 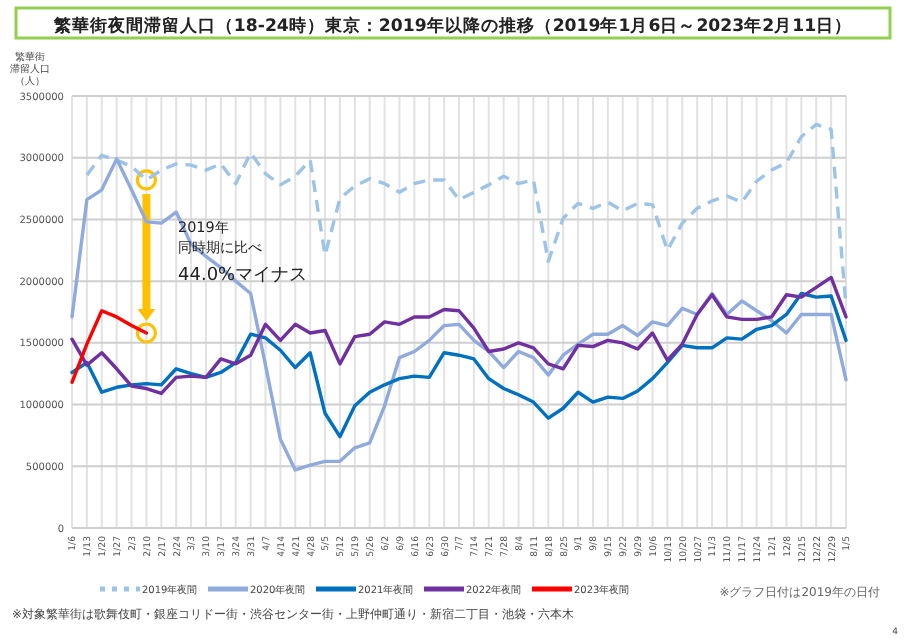 What do you see at coordinates (452, 25) in the screenshot?
I see `chart-title: 繁華街夜間滞留人口（18-24時）東京：2019年以降の推移（2019年1月6日～2023年2月11日）` at bounding box center [452, 25].